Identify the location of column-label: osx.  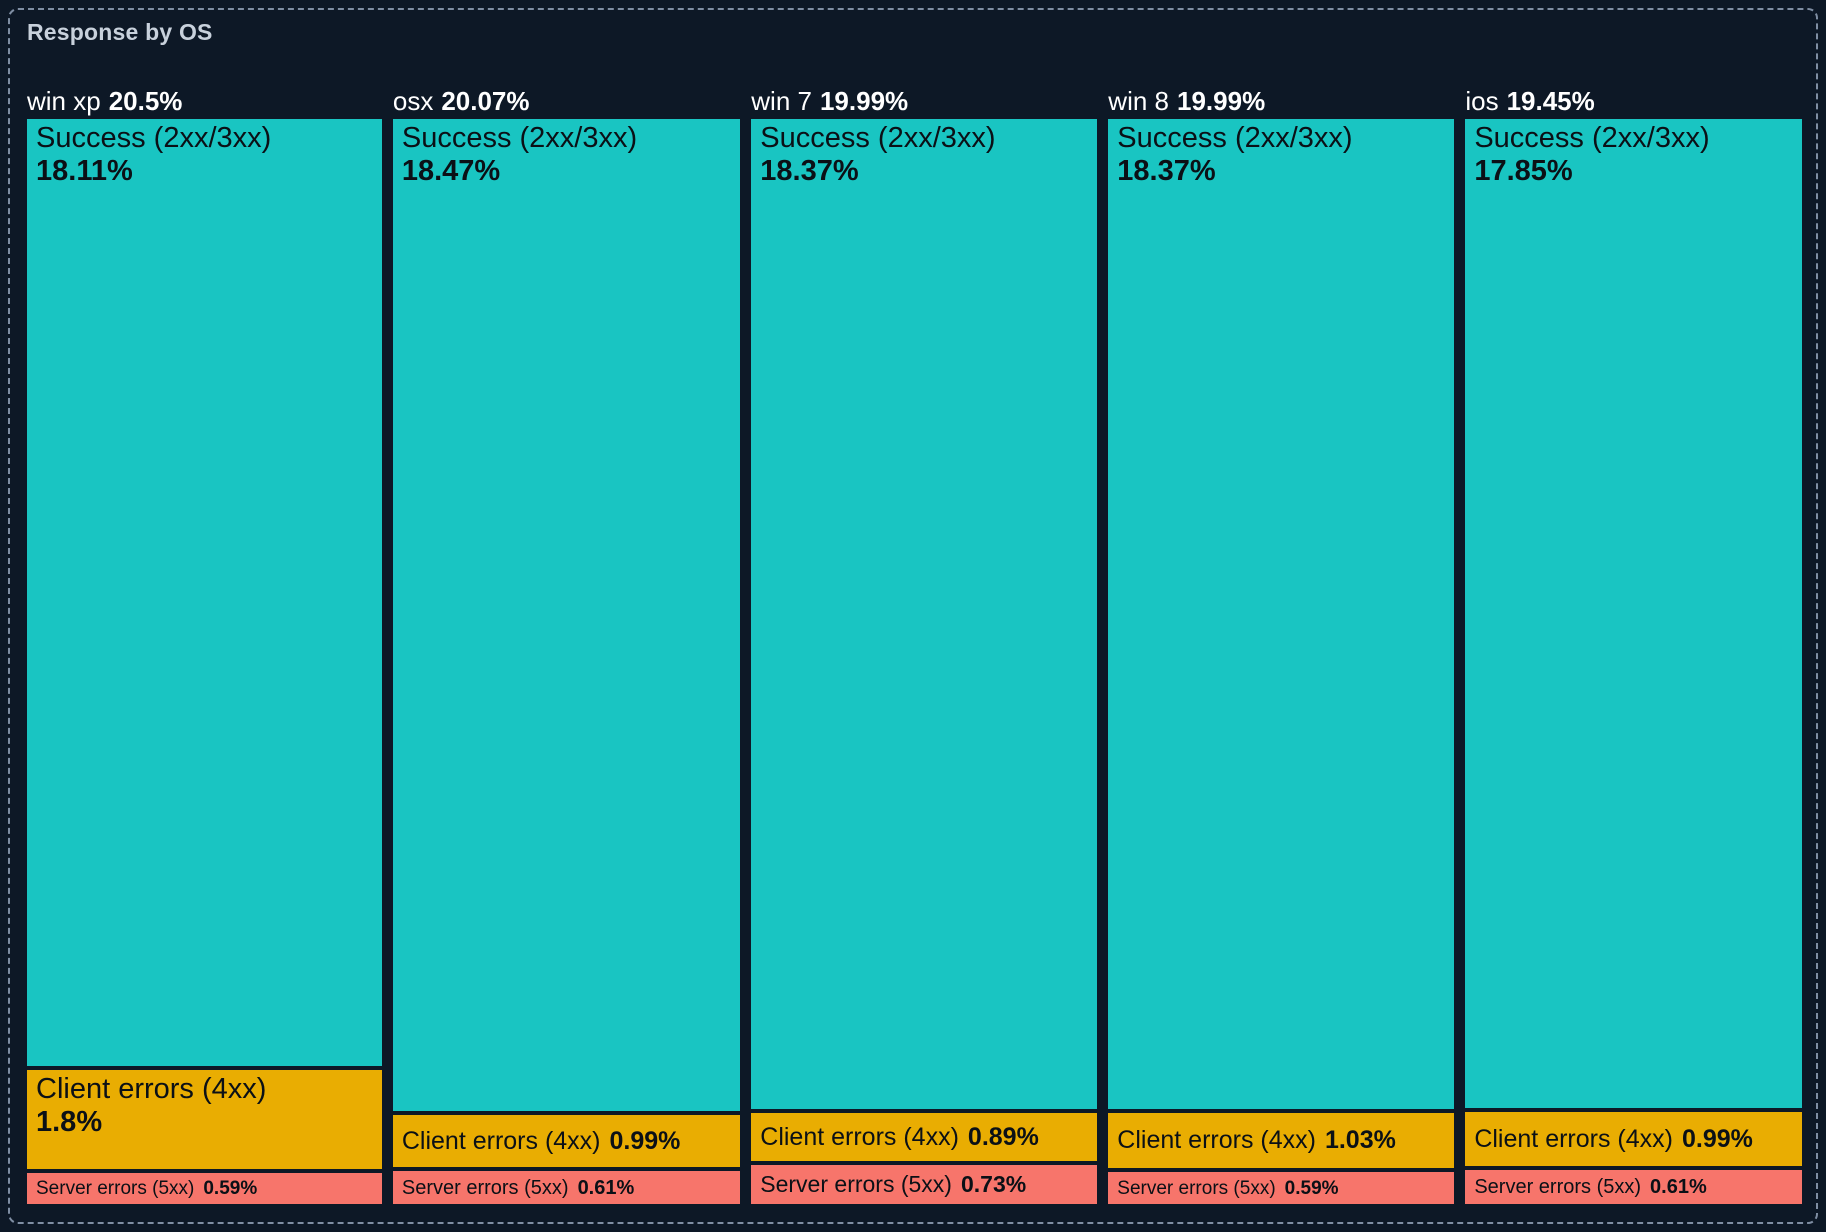
(413, 101).